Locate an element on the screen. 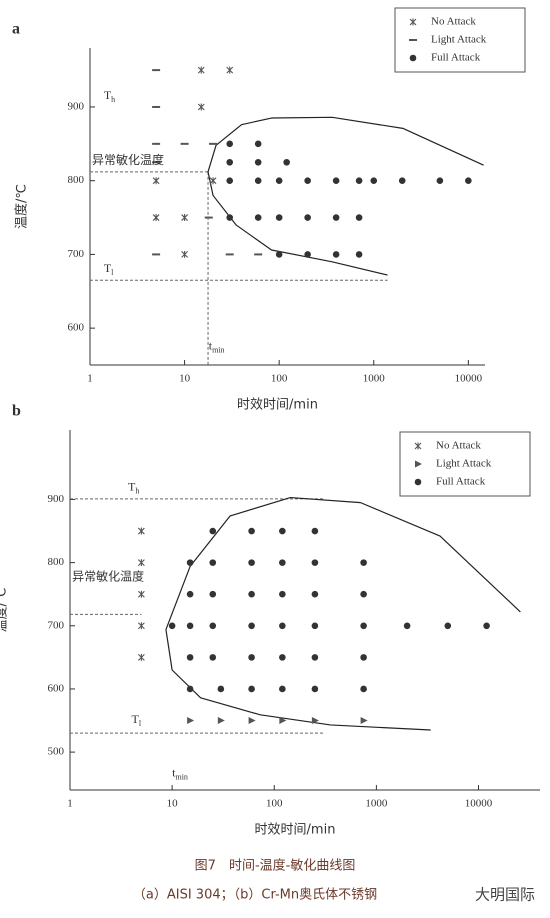  annotation-text: T is located at coordinates (108, 268).